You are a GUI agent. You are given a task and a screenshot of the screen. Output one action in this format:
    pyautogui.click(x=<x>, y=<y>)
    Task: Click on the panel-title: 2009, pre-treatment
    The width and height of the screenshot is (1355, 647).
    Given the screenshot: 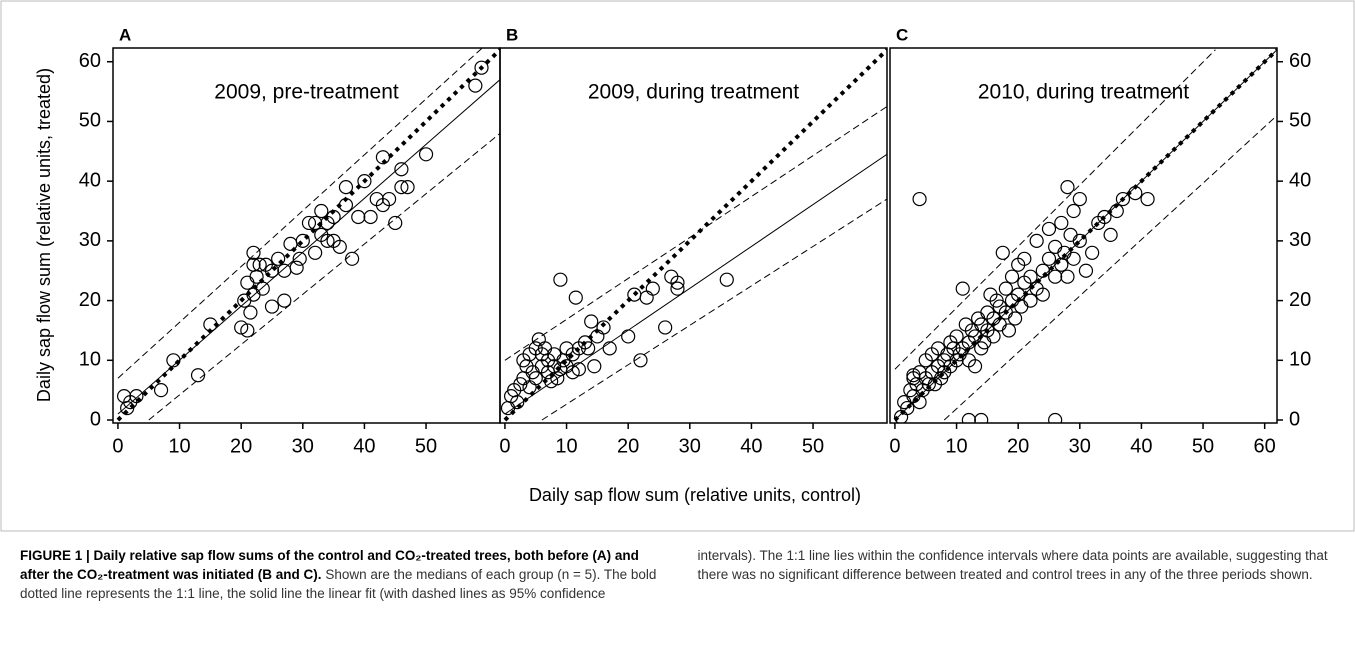 What is the action you would take?
    pyautogui.click(x=306, y=92)
    